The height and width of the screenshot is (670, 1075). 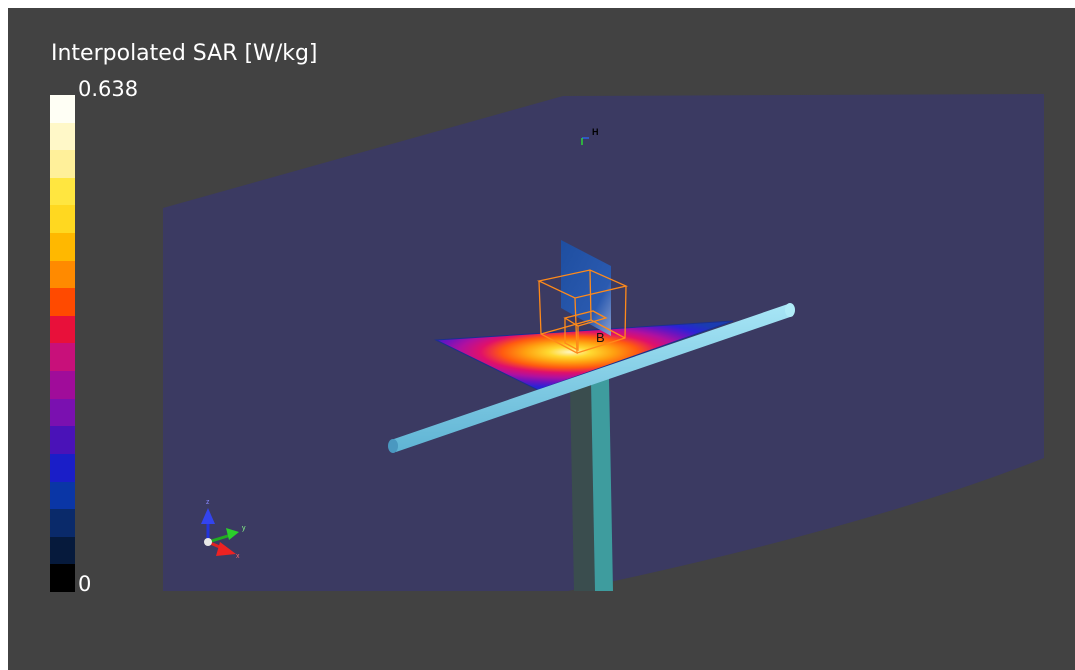 What do you see at coordinates (584, 355) in the screenshot?
I see `sar-plane` at bounding box center [584, 355].